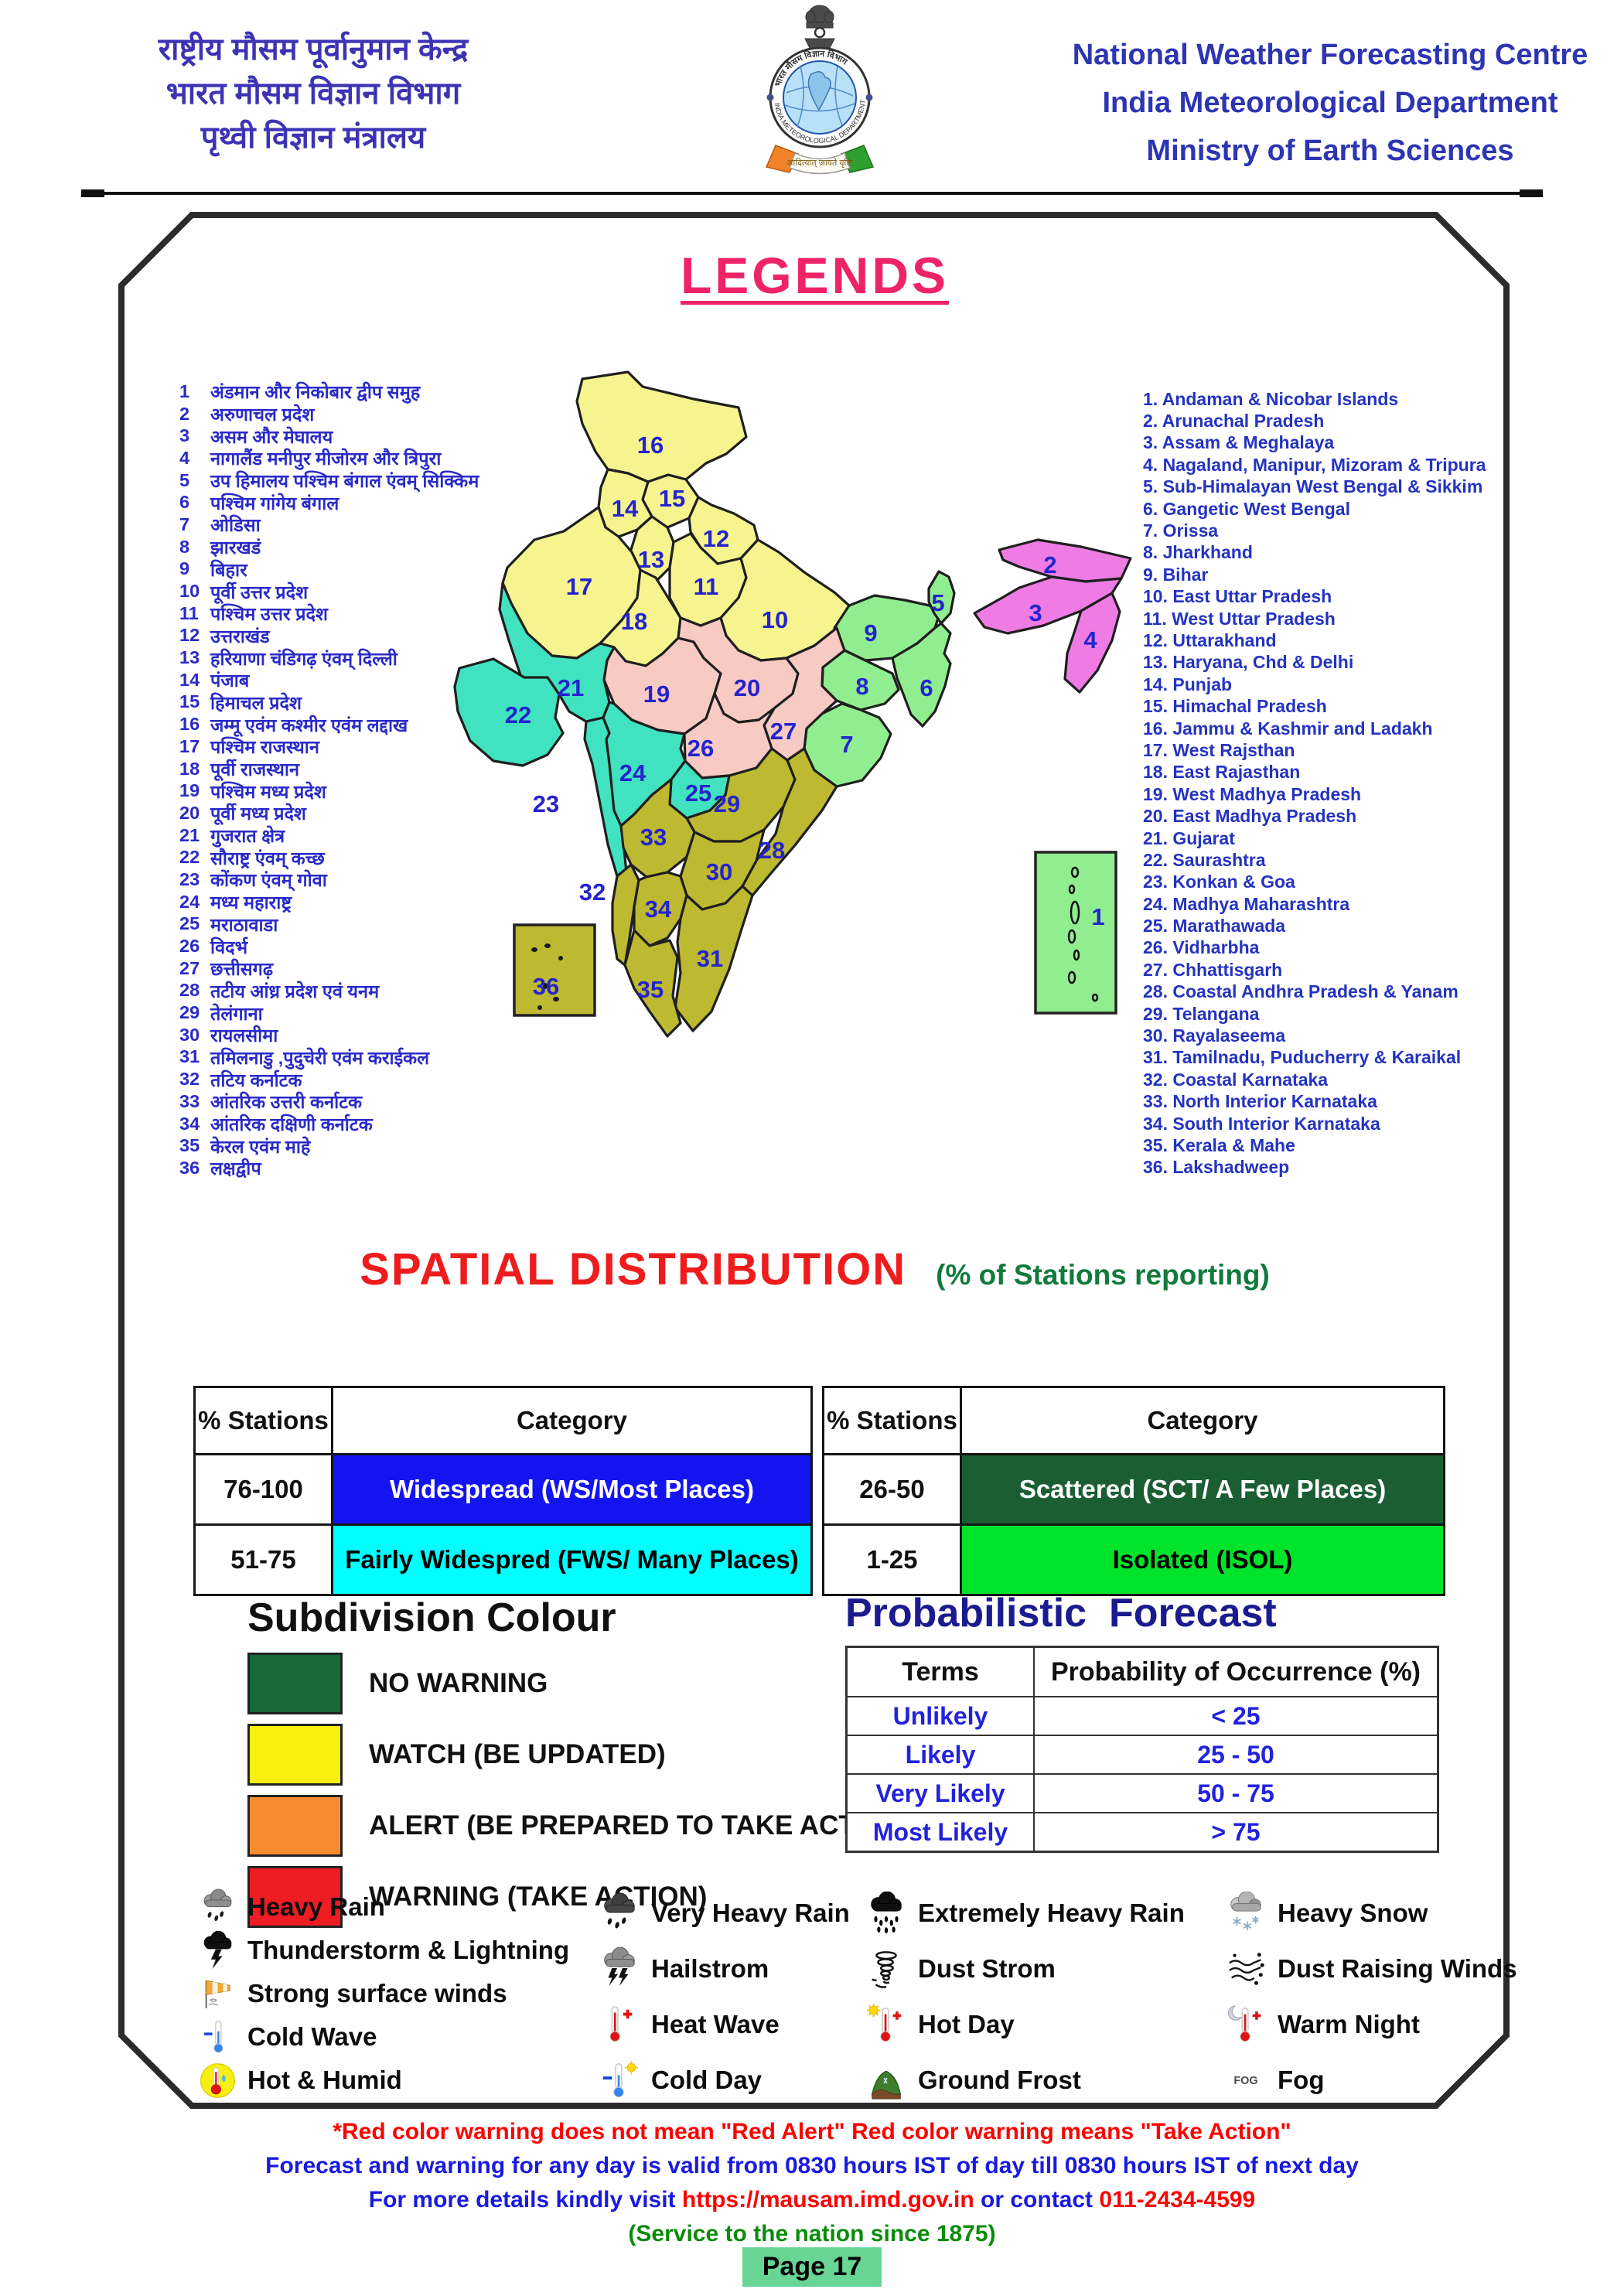 The height and width of the screenshot is (2296, 1624). I want to click on subdivision-hindi-item: 4 नागालैंड मनीपुर मीजोरम और त्रिपुरा, so click(329, 458).